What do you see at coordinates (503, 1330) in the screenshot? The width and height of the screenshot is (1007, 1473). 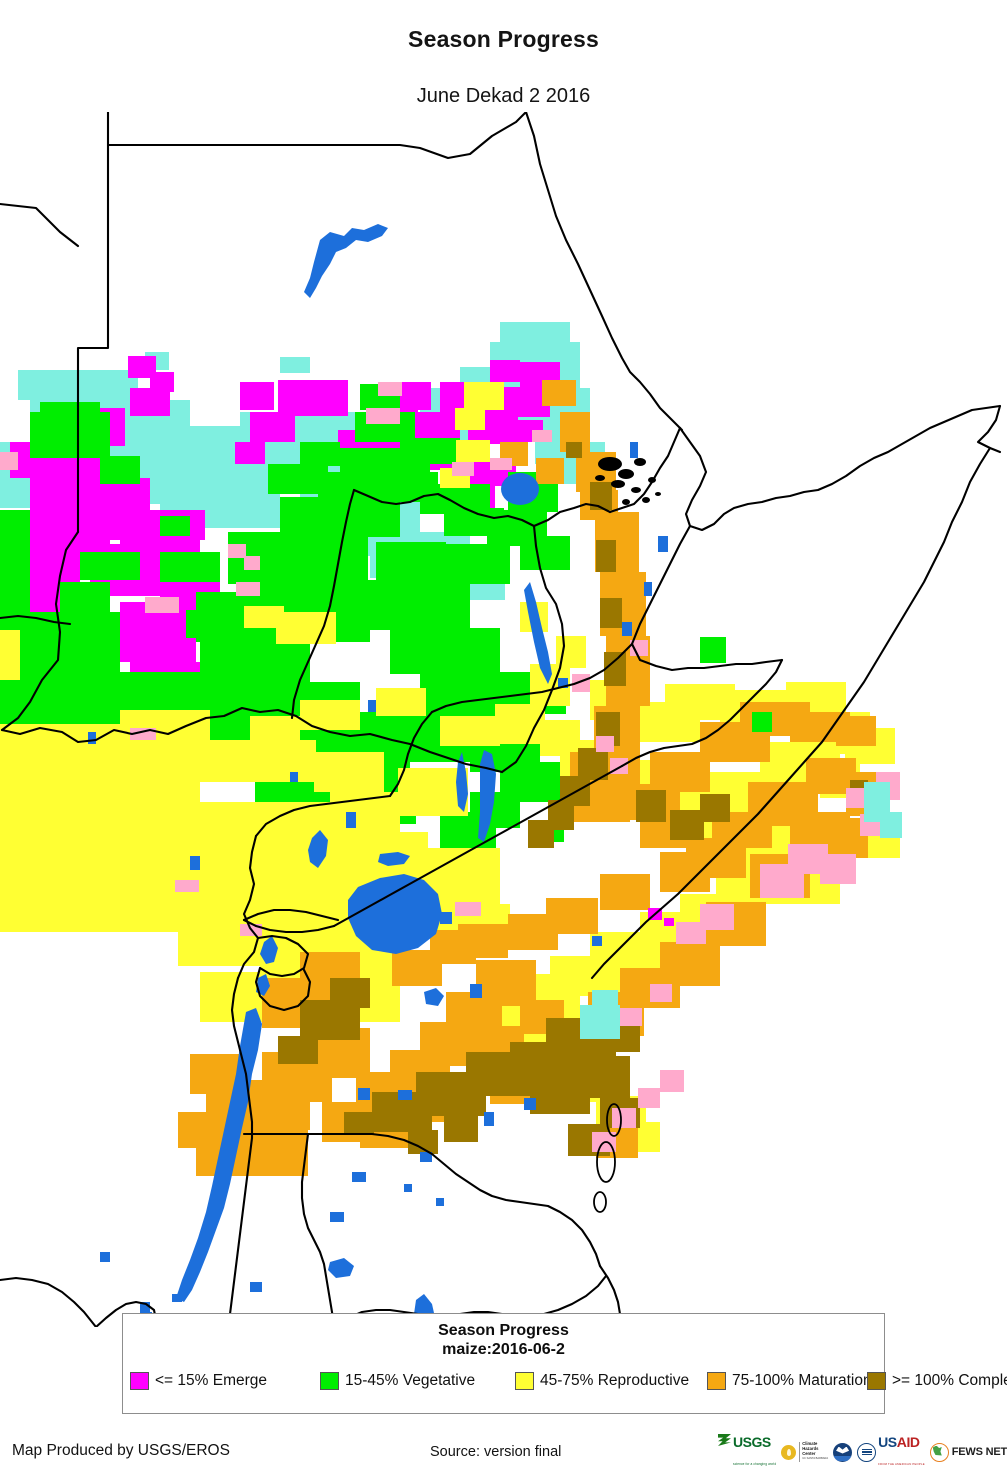 I see `legend-title: Season Progress` at bounding box center [503, 1330].